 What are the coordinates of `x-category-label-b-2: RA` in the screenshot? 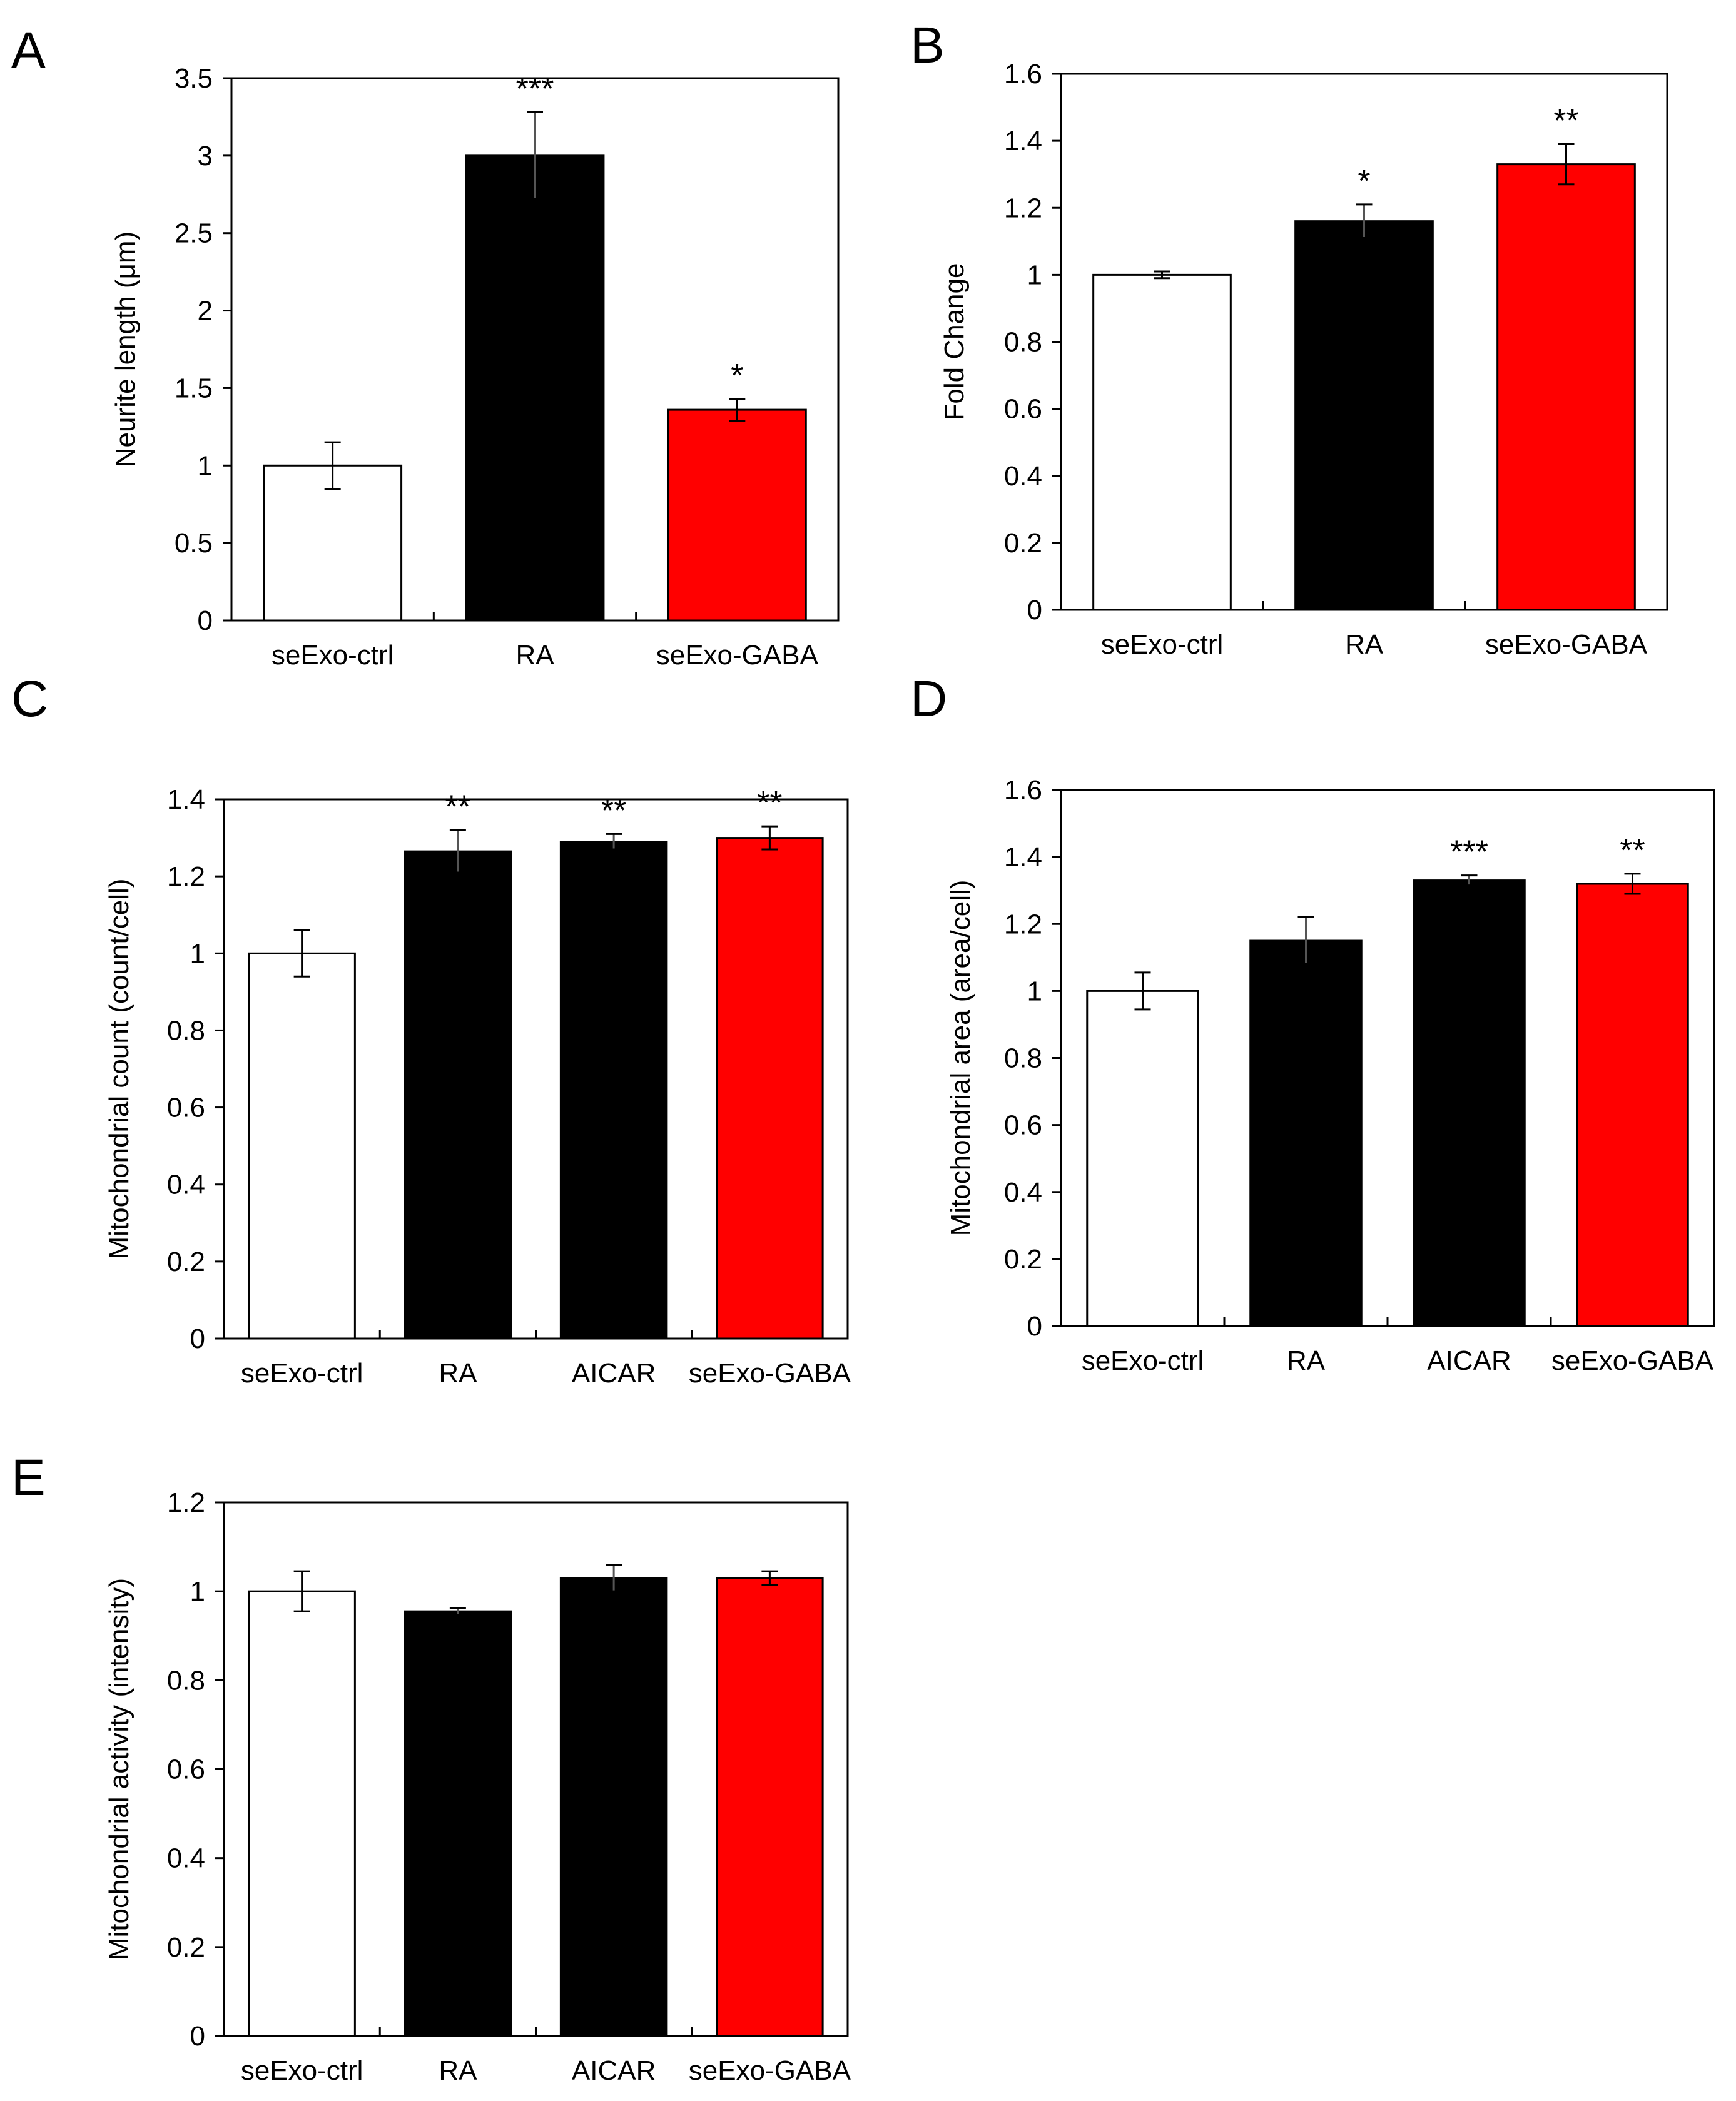 It's located at (1365, 644).